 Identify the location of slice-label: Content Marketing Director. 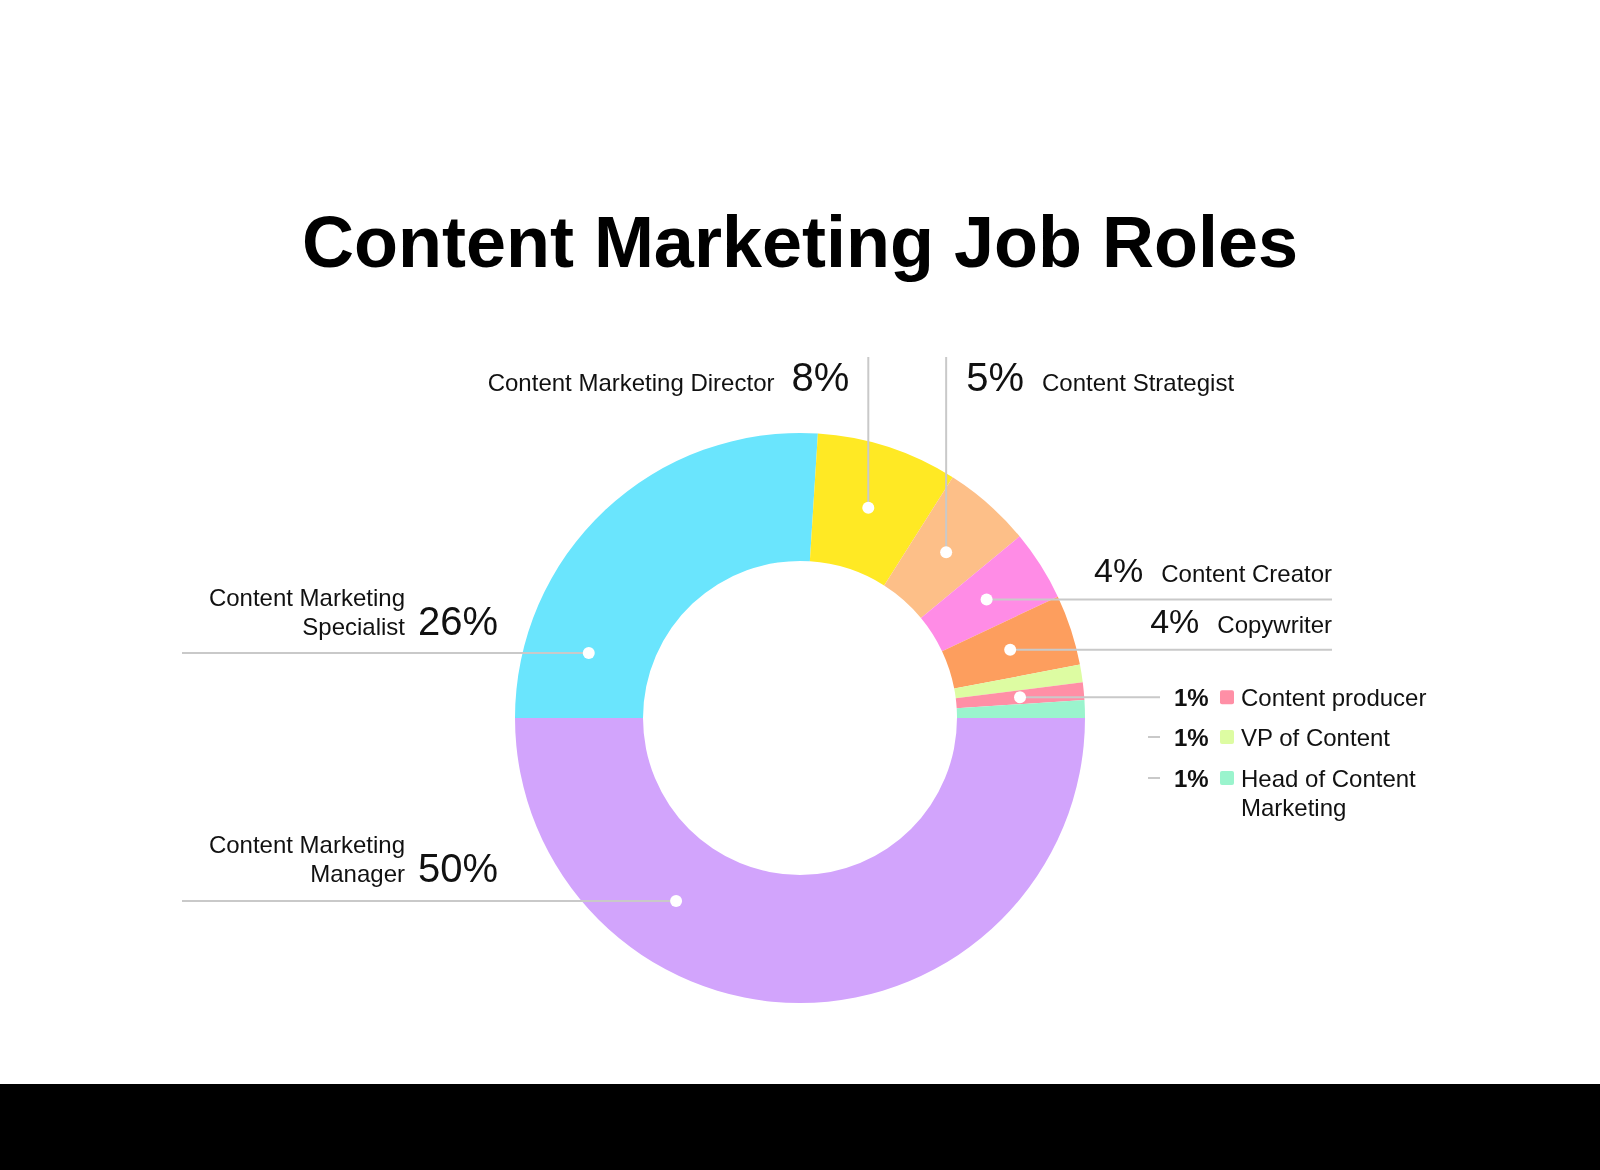
(631, 382).